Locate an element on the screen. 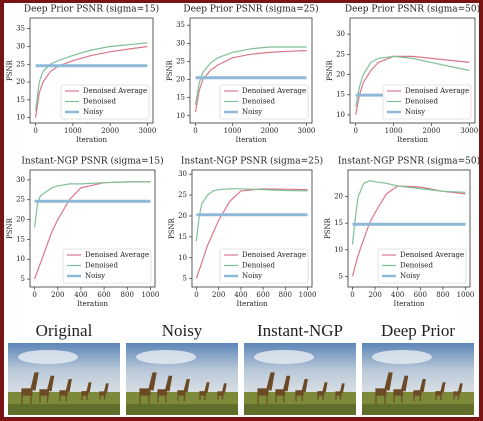 This screenshot has height=421, width=483. chart-title: Instant-NGP PSNR (sigma=15) is located at coordinates (92, 161).